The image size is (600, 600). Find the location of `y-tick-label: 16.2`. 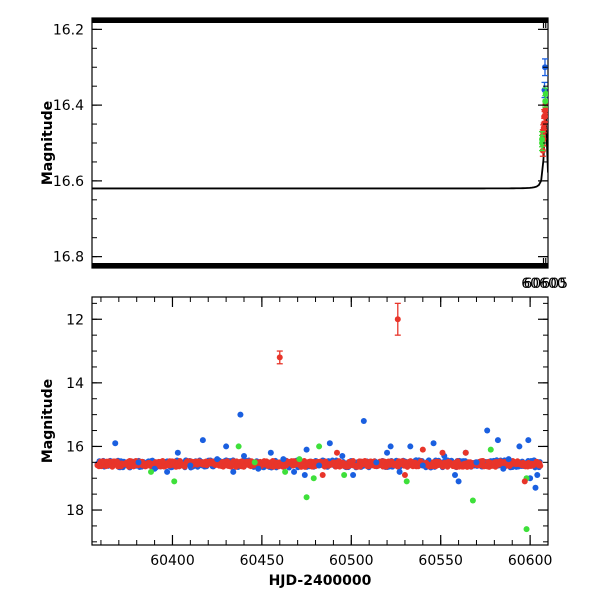

y-tick-label: 16.2 is located at coordinates (68, 30).